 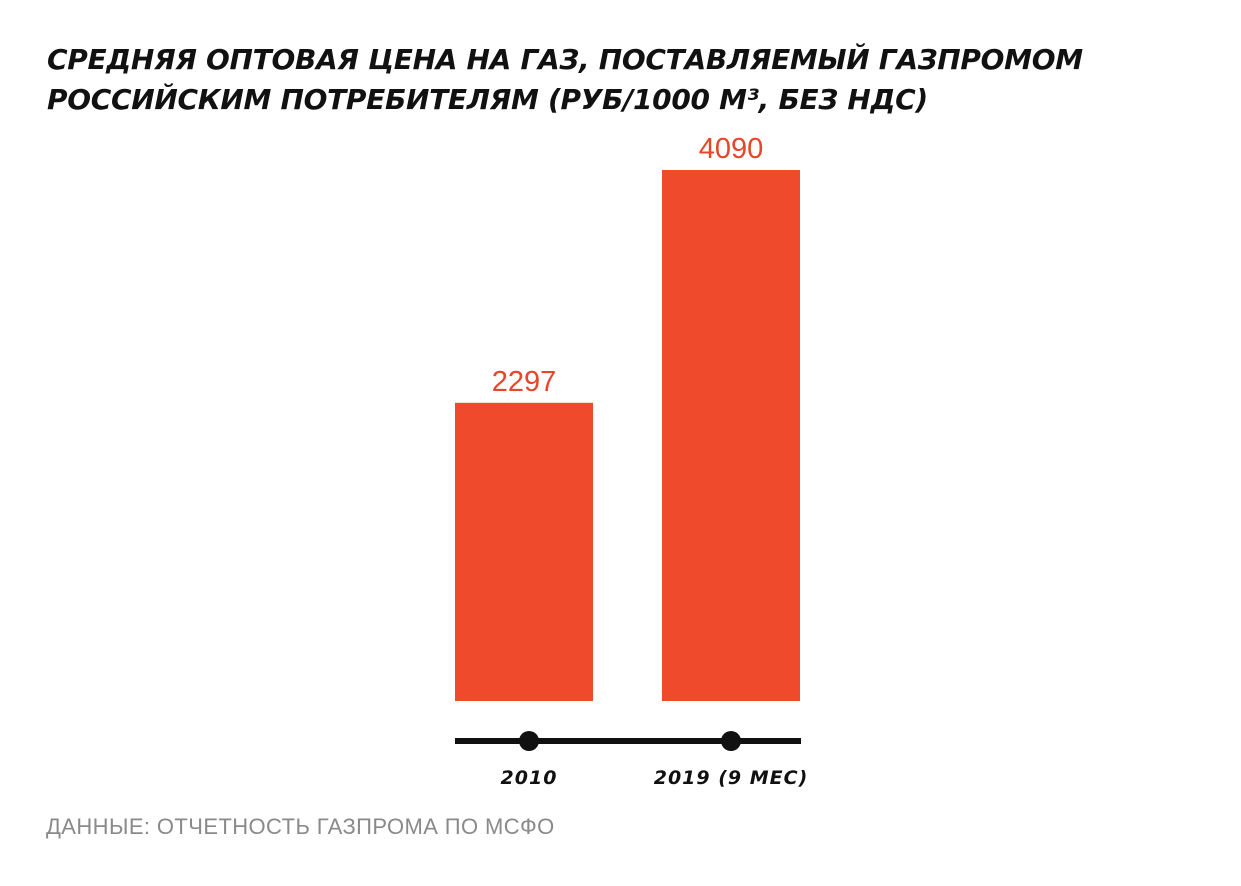 I want to click on x-tick-label-1: 2010, so click(x=529, y=778).